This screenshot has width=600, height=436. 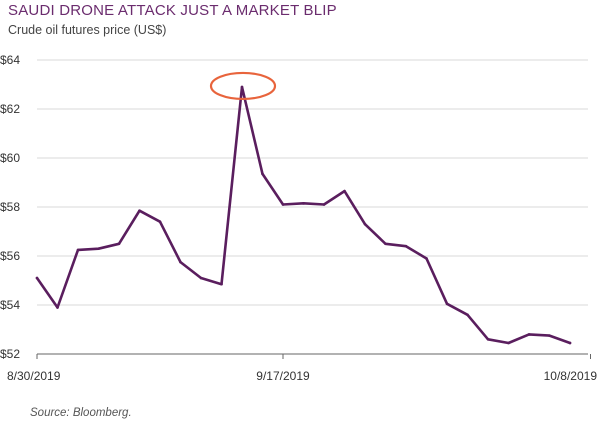 What do you see at coordinates (10, 305) in the screenshot?
I see `y-tick-label: $54` at bounding box center [10, 305].